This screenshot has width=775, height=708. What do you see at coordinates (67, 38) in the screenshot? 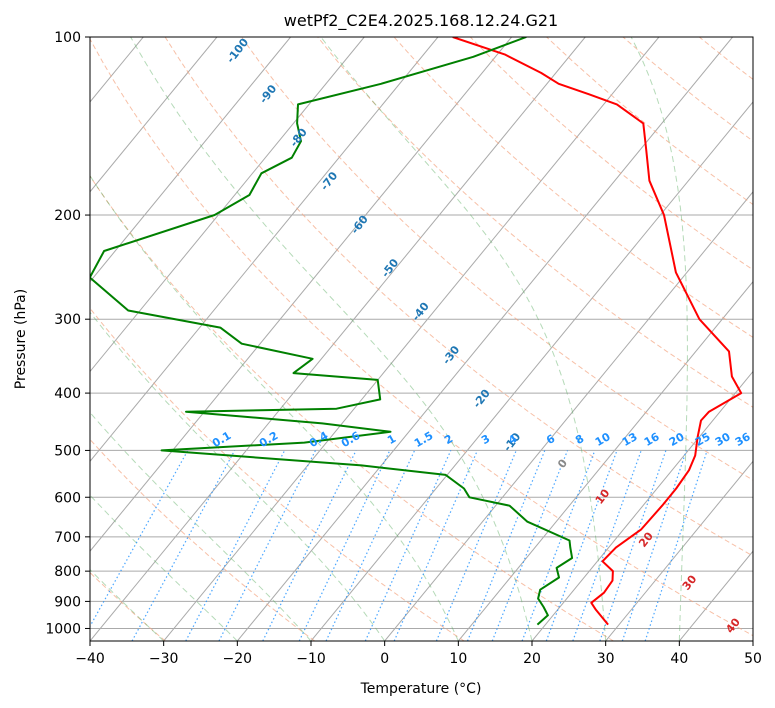
I see `y-tick-label: 100` at bounding box center [67, 38].